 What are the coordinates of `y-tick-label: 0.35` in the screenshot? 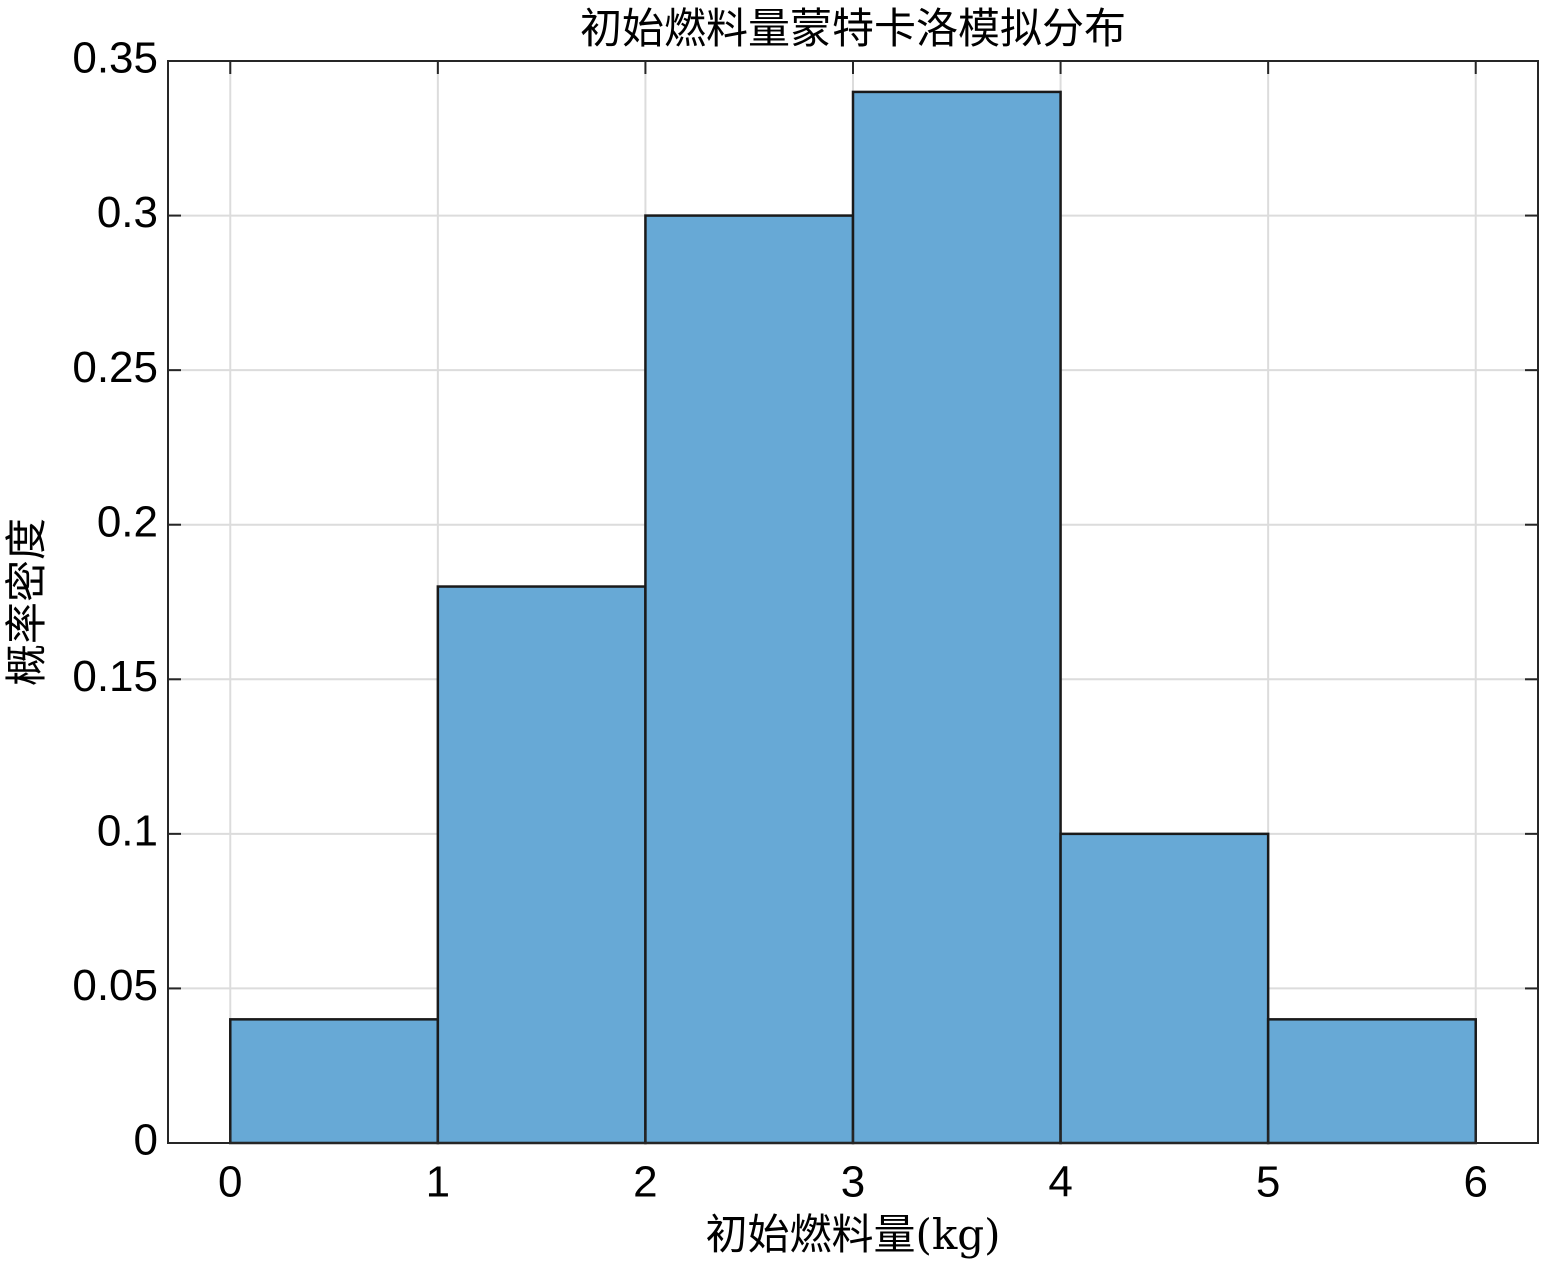 It's located at (115, 58).